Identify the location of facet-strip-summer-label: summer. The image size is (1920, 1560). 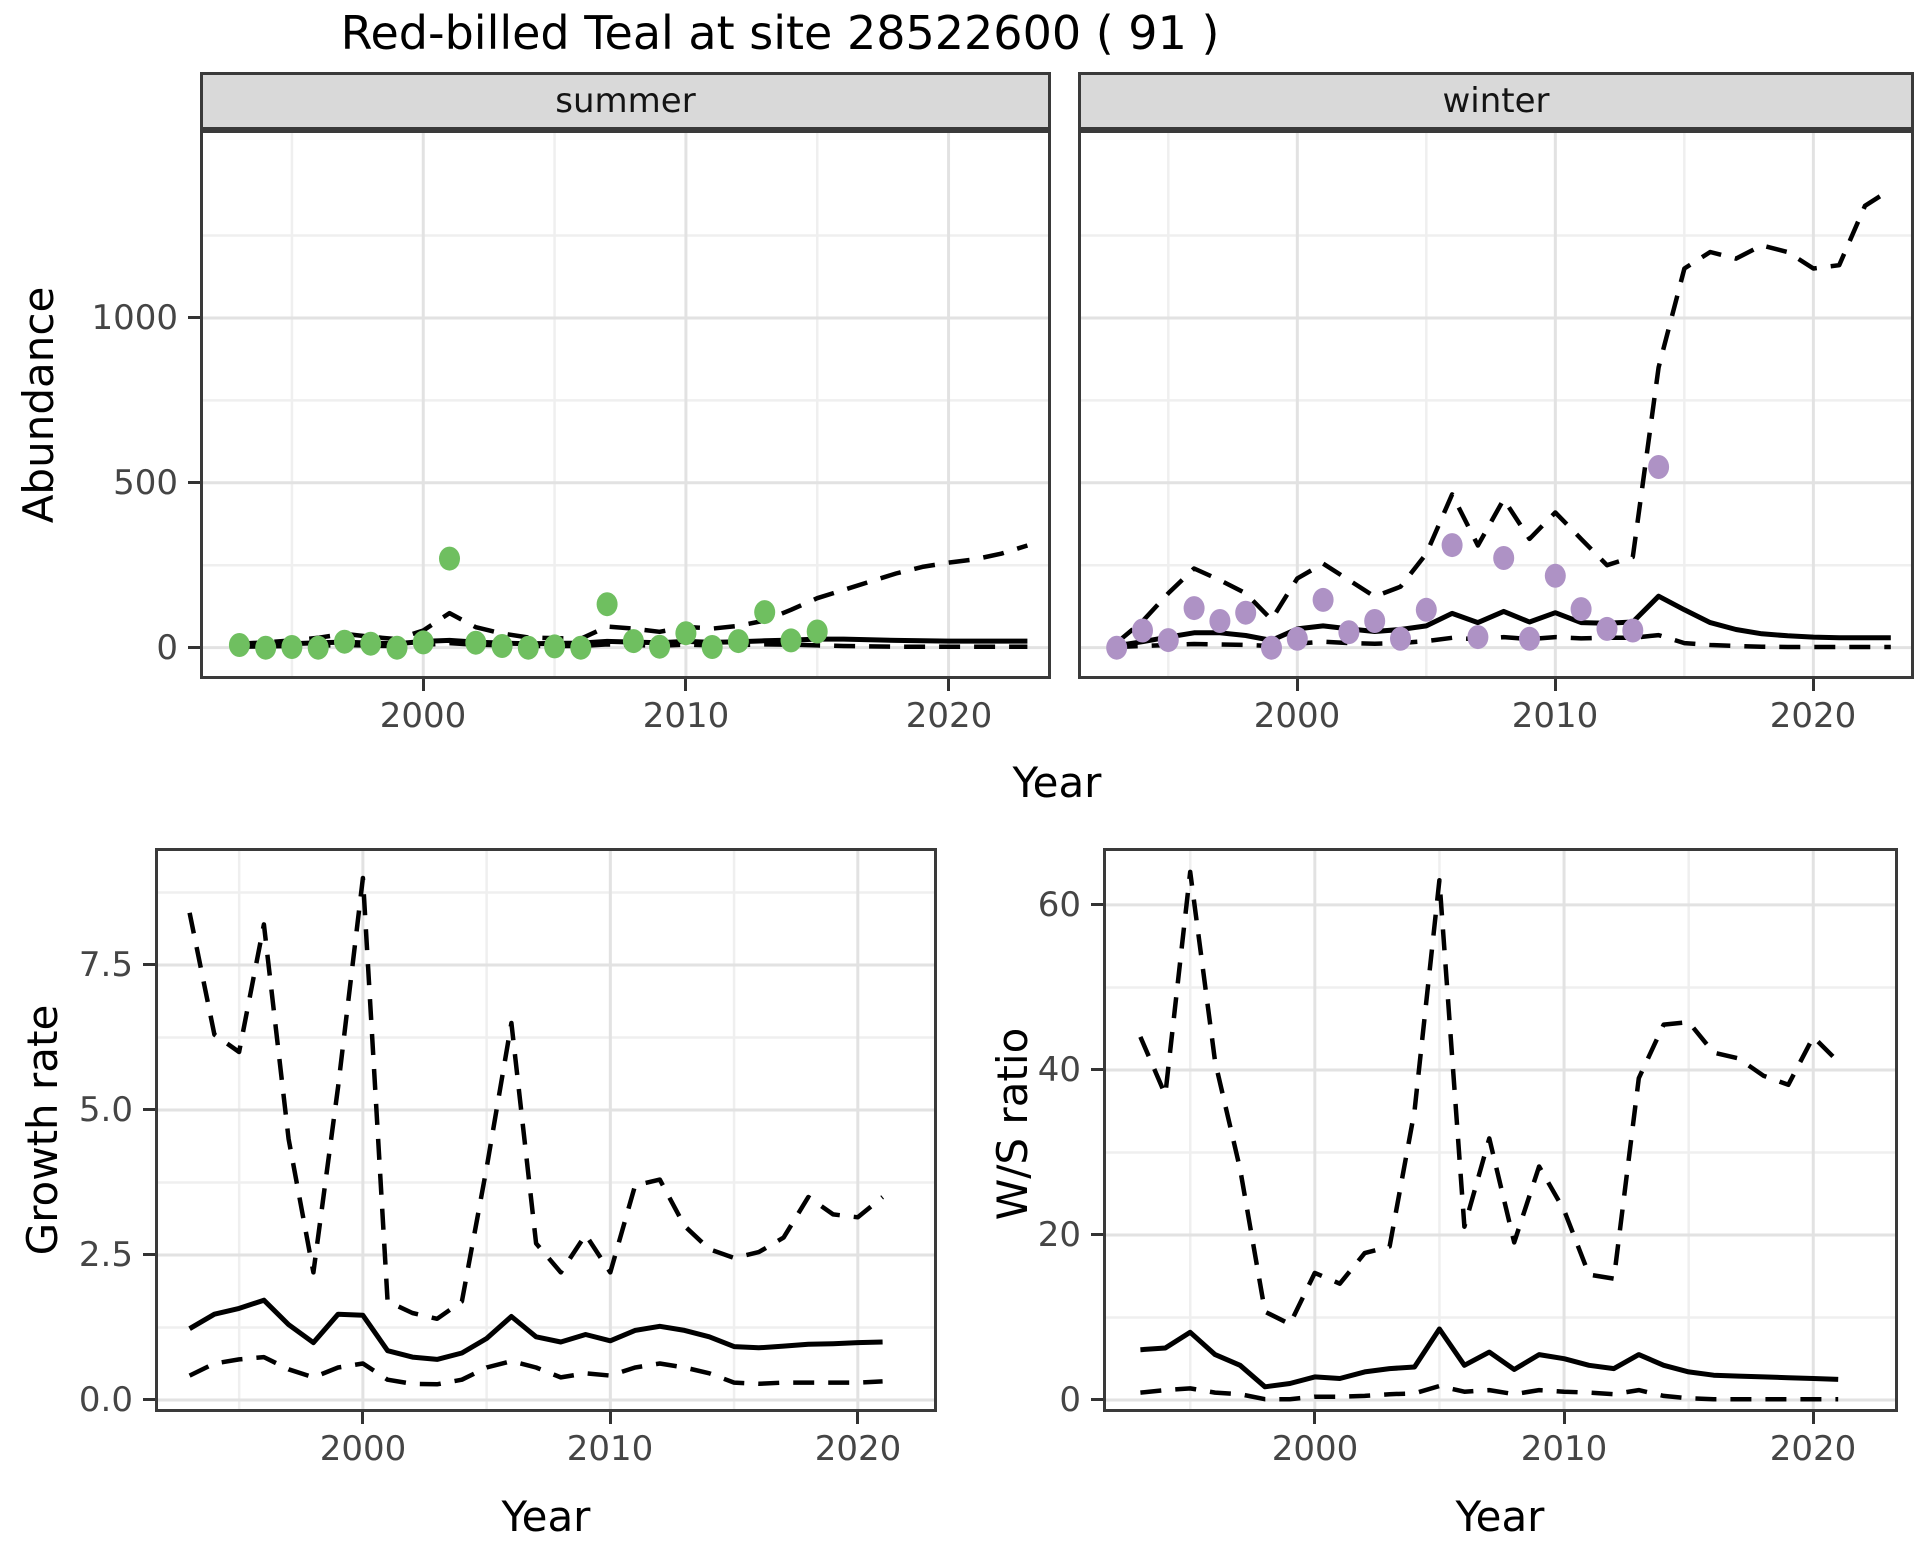
(625, 101).